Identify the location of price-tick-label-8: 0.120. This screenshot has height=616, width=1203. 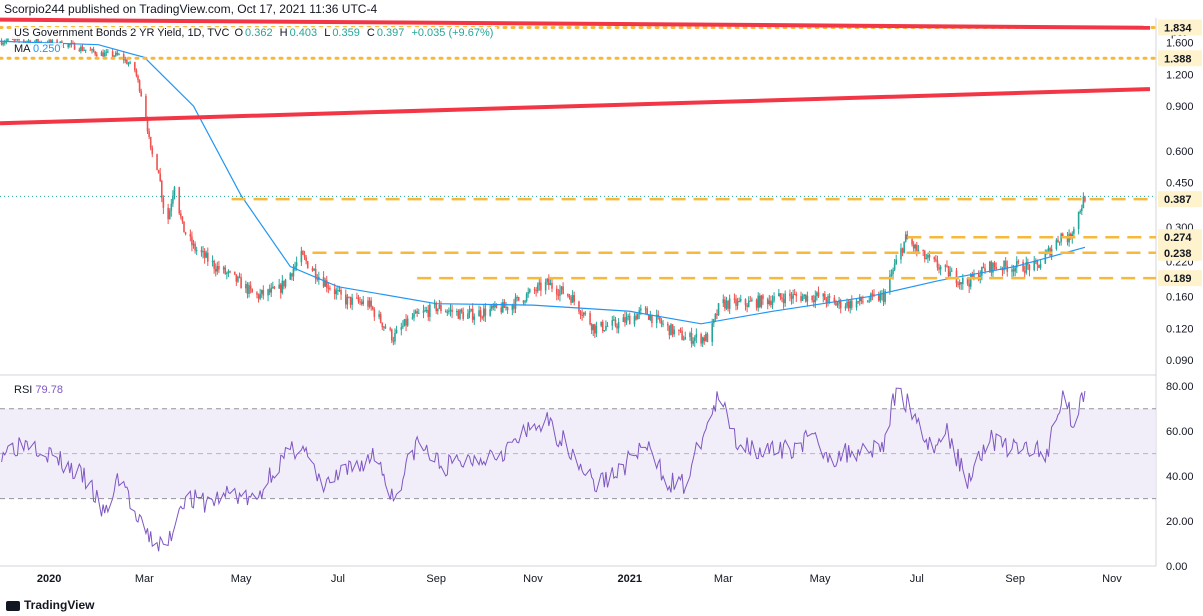
(1180, 329).